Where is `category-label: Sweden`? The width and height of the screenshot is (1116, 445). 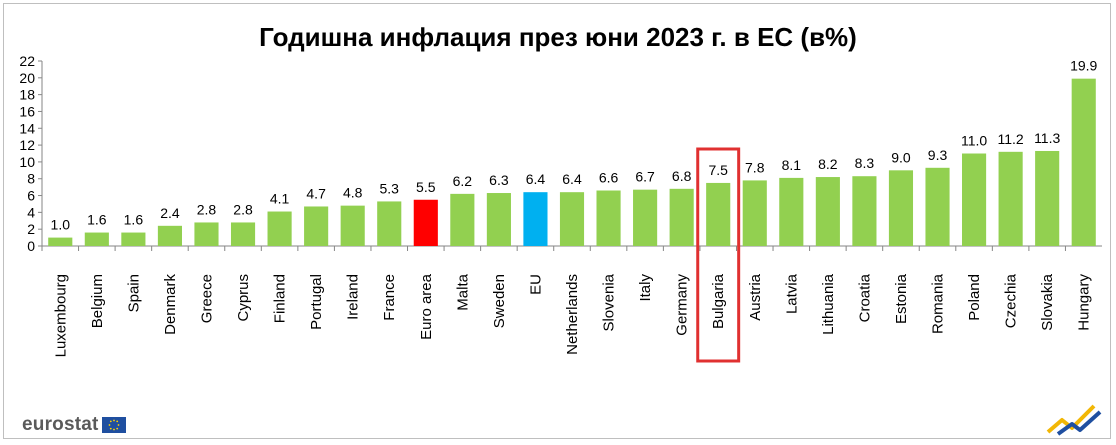
category-label: Sweden is located at coordinates (499, 301).